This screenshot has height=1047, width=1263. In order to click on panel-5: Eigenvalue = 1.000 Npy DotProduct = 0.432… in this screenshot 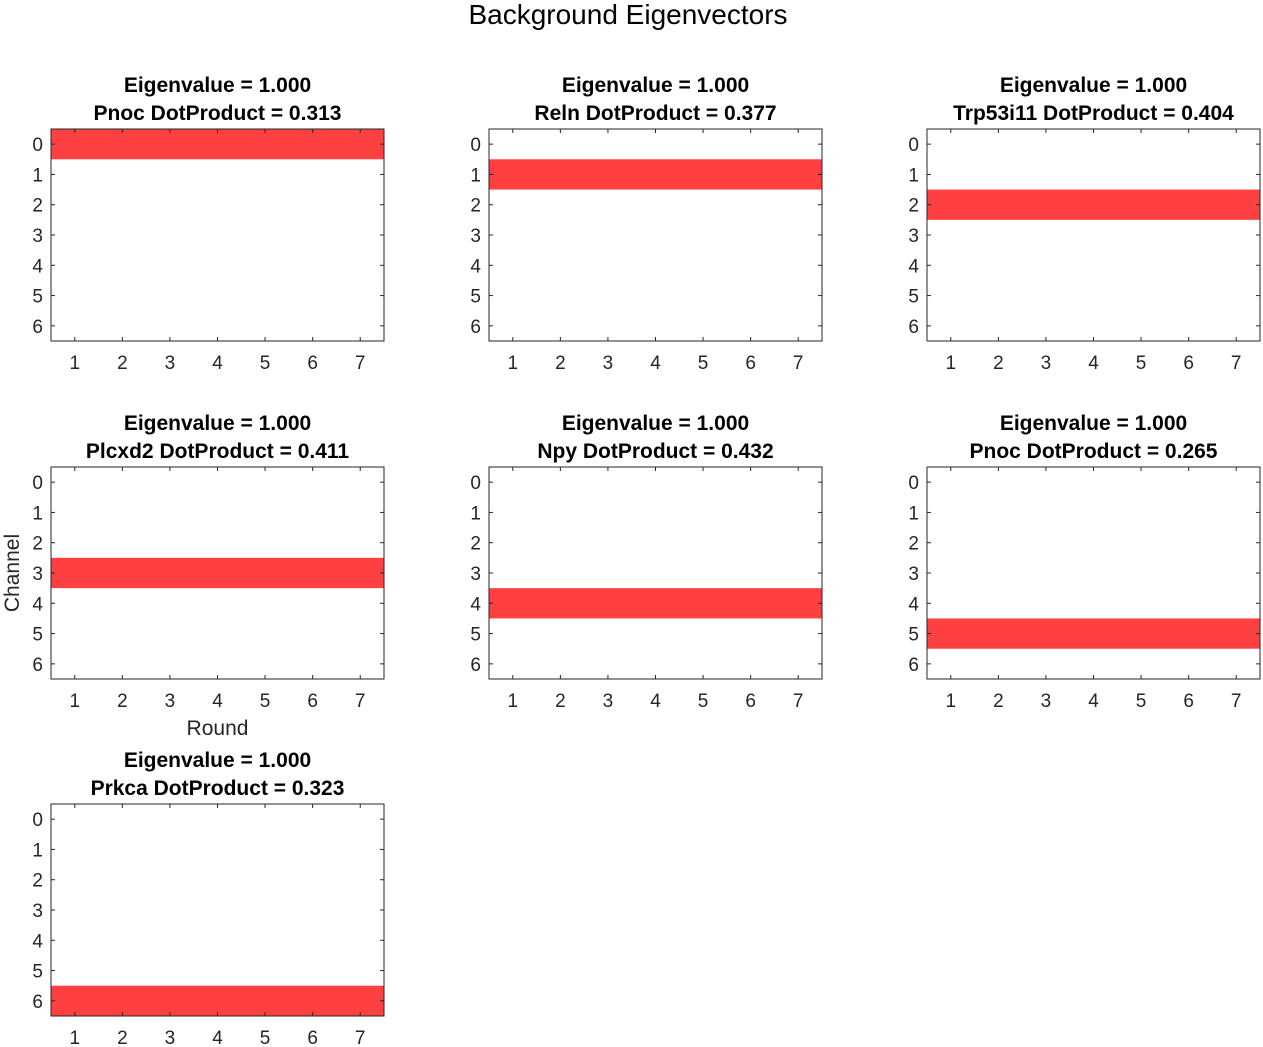, I will do `click(646, 562)`.